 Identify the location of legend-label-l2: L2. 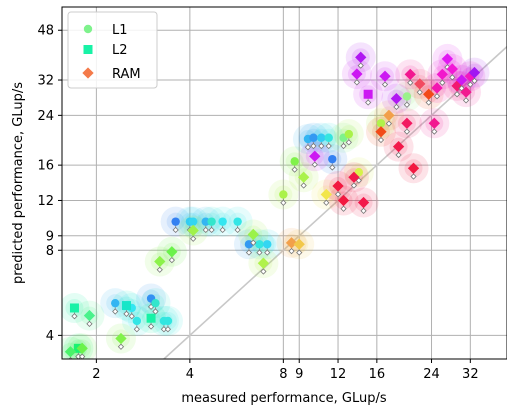
(120, 50).